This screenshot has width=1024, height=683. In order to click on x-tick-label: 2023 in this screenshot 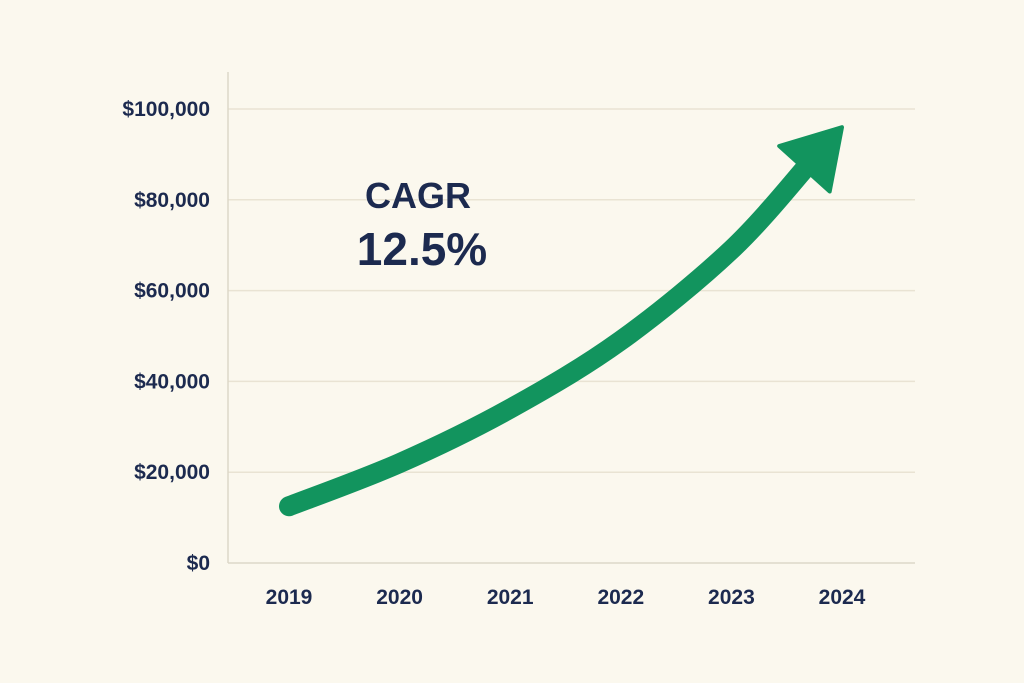, I will do `click(731, 597)`.